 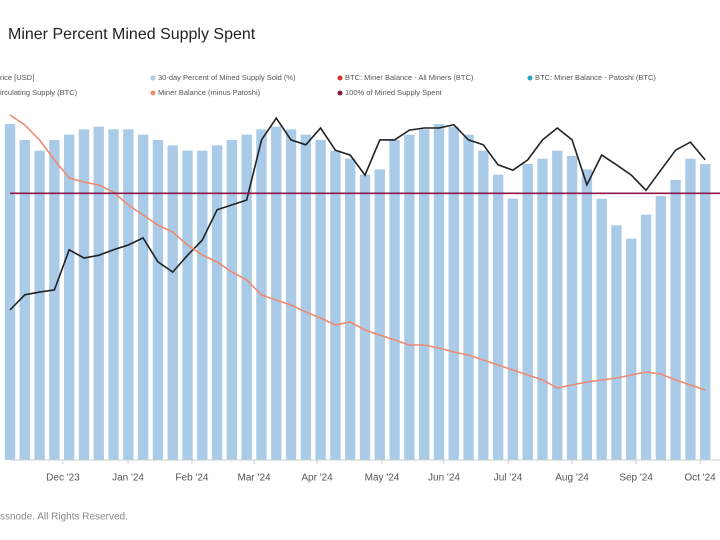 What do you see at coordinates (64, 517) in the screenshot?
I see `footer: ssnode. All Rights Reserved.` at bounding box center [64, 517].